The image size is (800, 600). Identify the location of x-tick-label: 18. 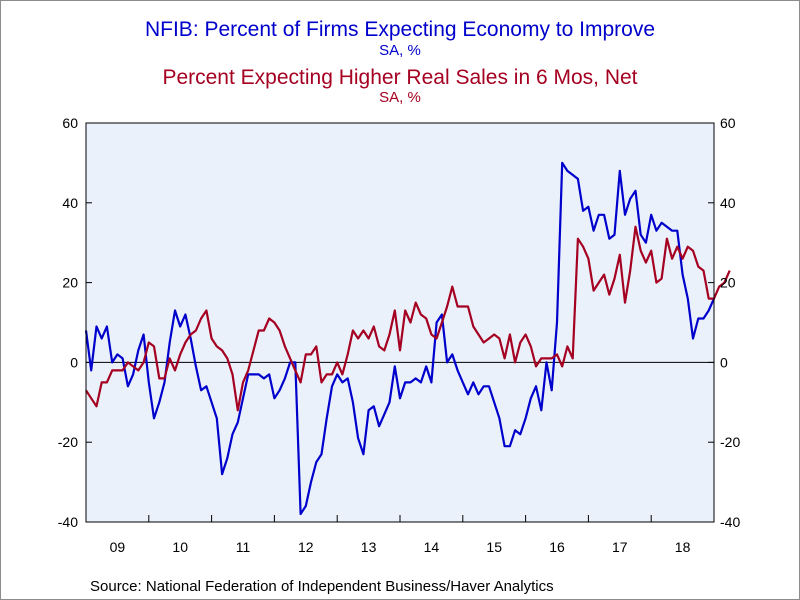
(683, 547).